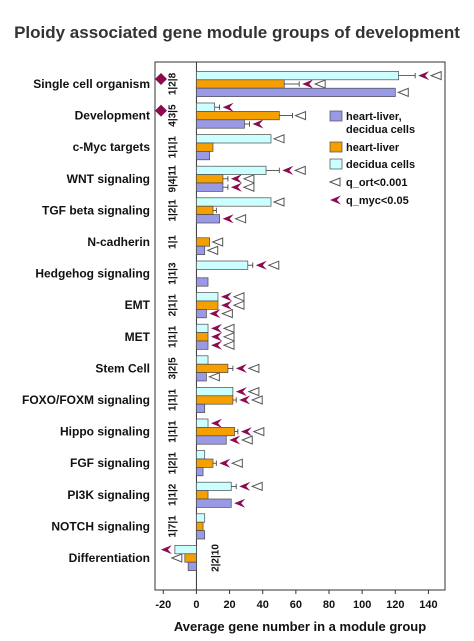 The height and width of the screenshot is (641, 474). What do you see at coordinates (428, 605) in the screenshot?
I see `x-tick-label: 140` at bounding box center [428, 605].